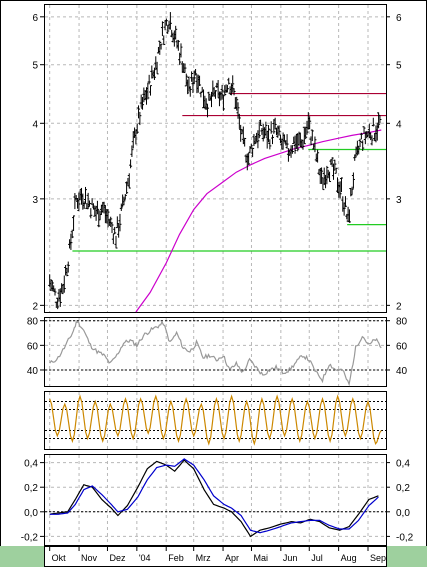 The height and width of the screenshot is (567, 427). What do you see at coordinates (402, 371) in the screenshot?
I see `indicator-1-ytick-right-label: 40` at bounding box center [402, 371].